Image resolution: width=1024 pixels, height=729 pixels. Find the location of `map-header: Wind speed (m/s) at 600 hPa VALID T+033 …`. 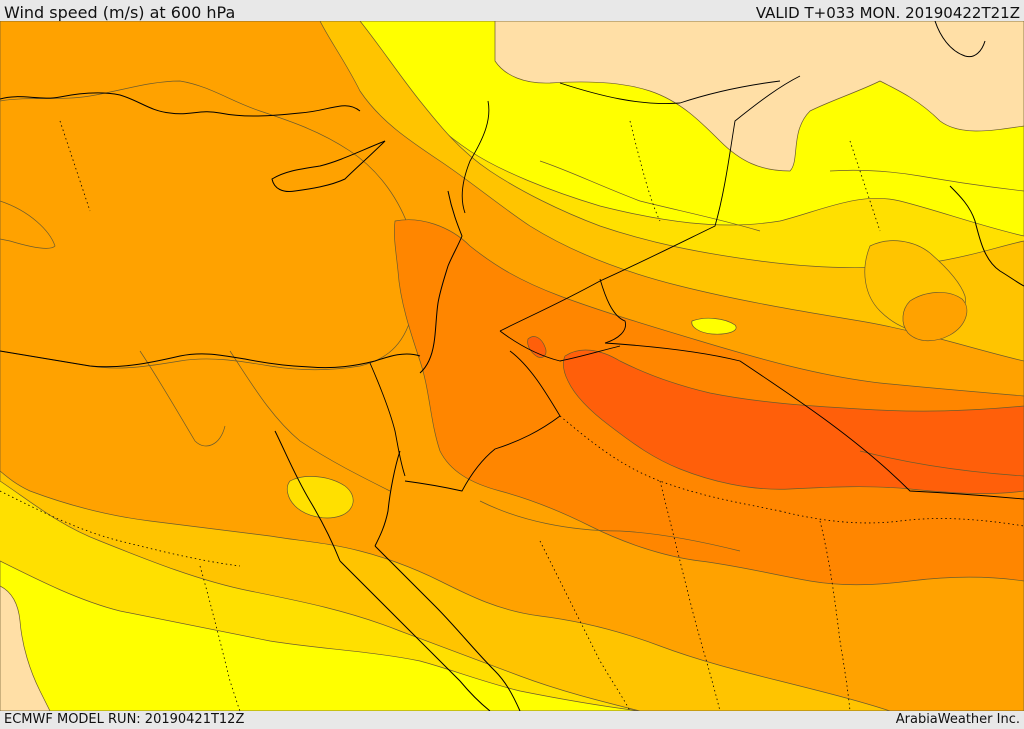

map-header: Wind speed (m/s) at 600 hPa VALID T+033 … is located at coordinates (512, 11).